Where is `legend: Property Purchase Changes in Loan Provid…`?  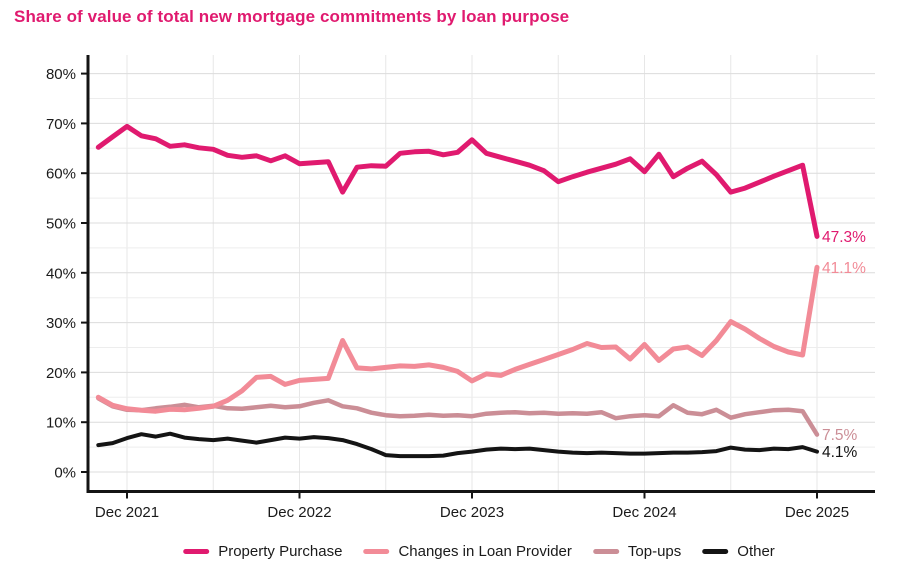
legend: Property Purchase Changes in Loan Provid… is located at coordinates (479, 551).